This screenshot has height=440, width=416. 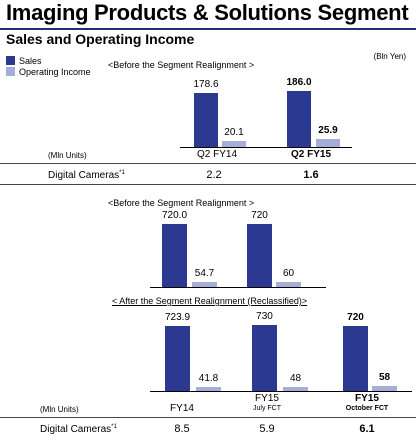 What do you see at coordinates (177, 317) in the screenshot?
I see `data-label-fy-after-sales-1: 723.9` at bounding box center [177, 317].